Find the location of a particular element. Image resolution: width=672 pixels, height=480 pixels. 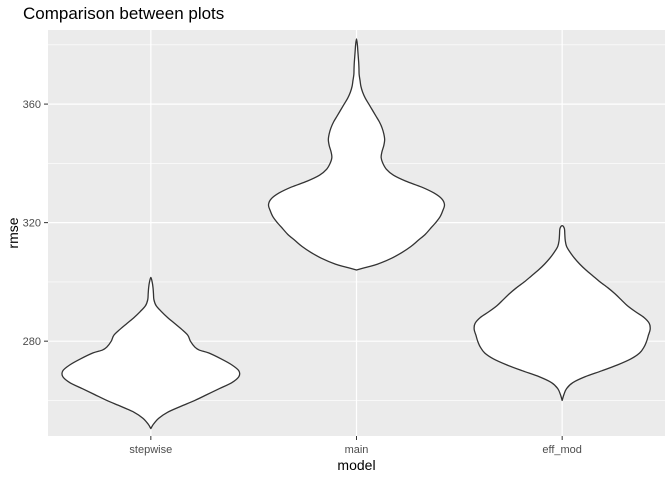

x-tick-label-main: main is located at coordinates (357, 450).